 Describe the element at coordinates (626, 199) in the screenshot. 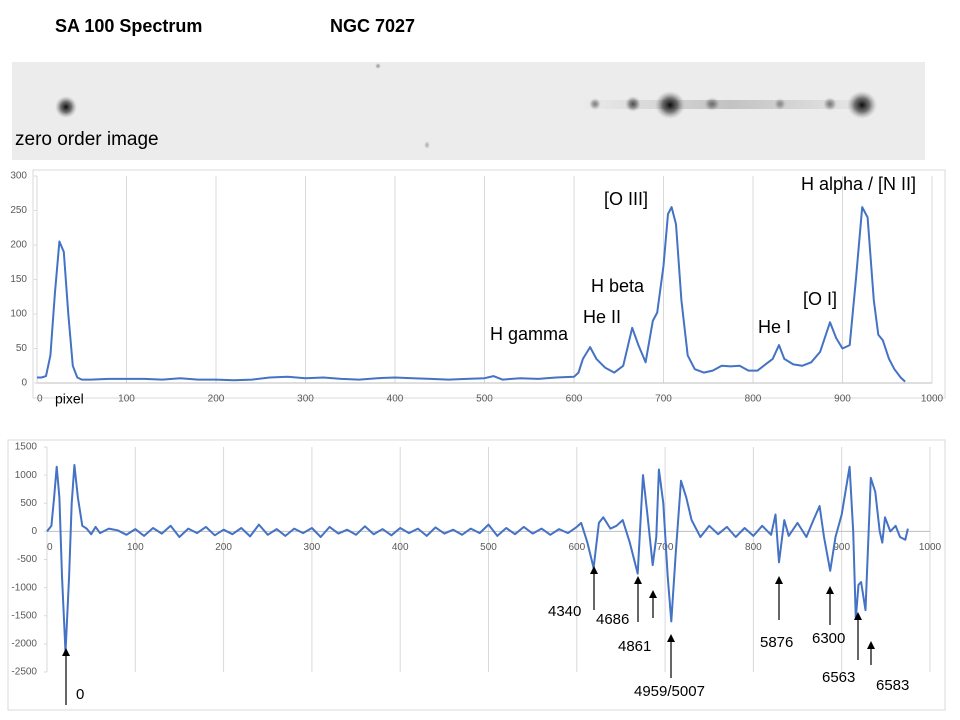

I see `annotation: [O III]` at that location.